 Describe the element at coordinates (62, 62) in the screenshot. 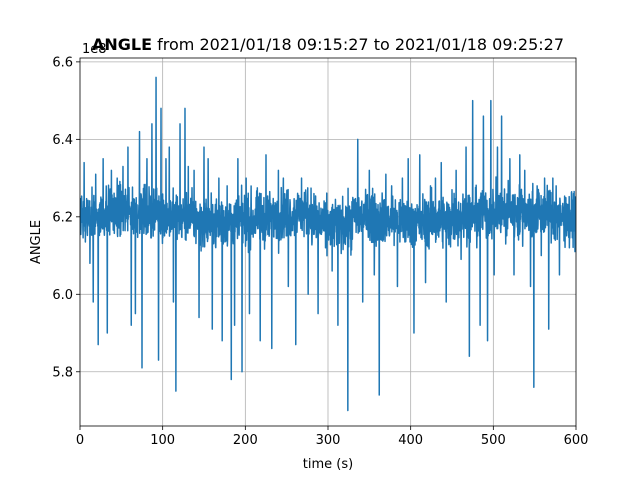

I see `y-tick-label: 6.6` at that location.